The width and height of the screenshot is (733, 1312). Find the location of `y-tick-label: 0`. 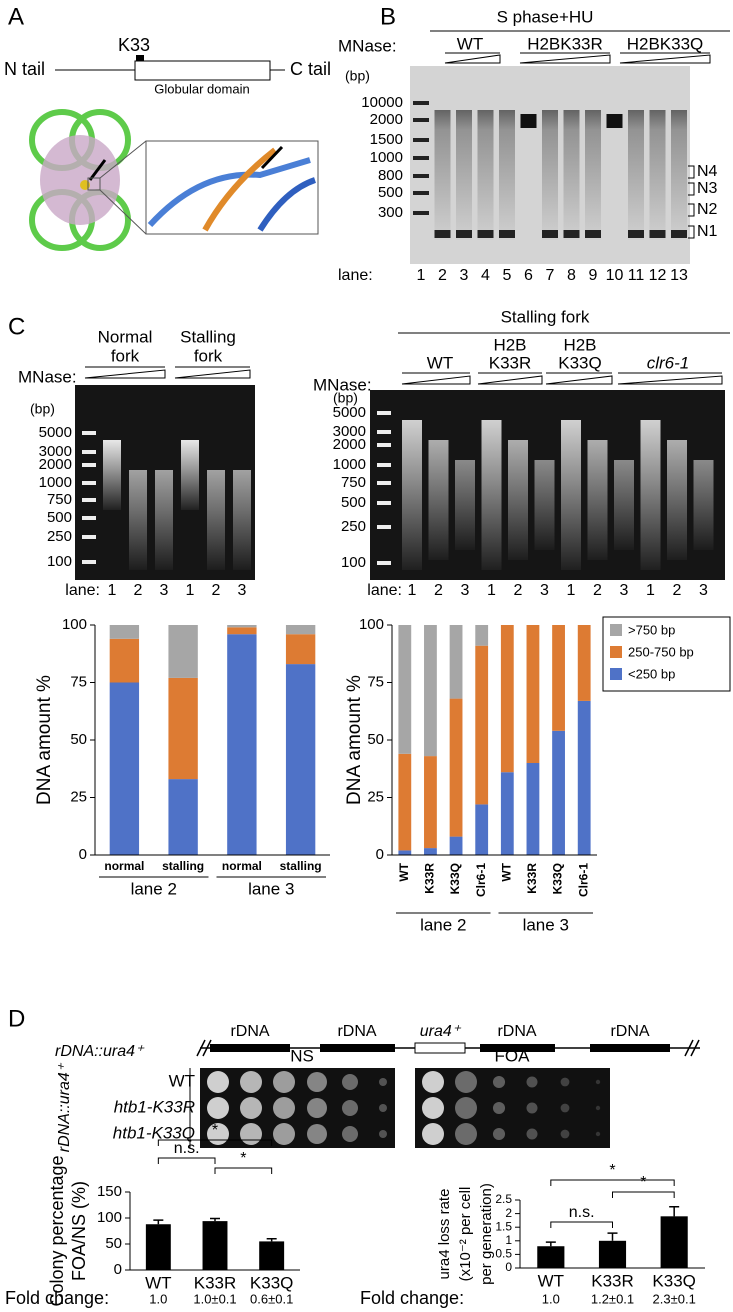

y-tick-label: 0 is located at coordinates (508, 1267).